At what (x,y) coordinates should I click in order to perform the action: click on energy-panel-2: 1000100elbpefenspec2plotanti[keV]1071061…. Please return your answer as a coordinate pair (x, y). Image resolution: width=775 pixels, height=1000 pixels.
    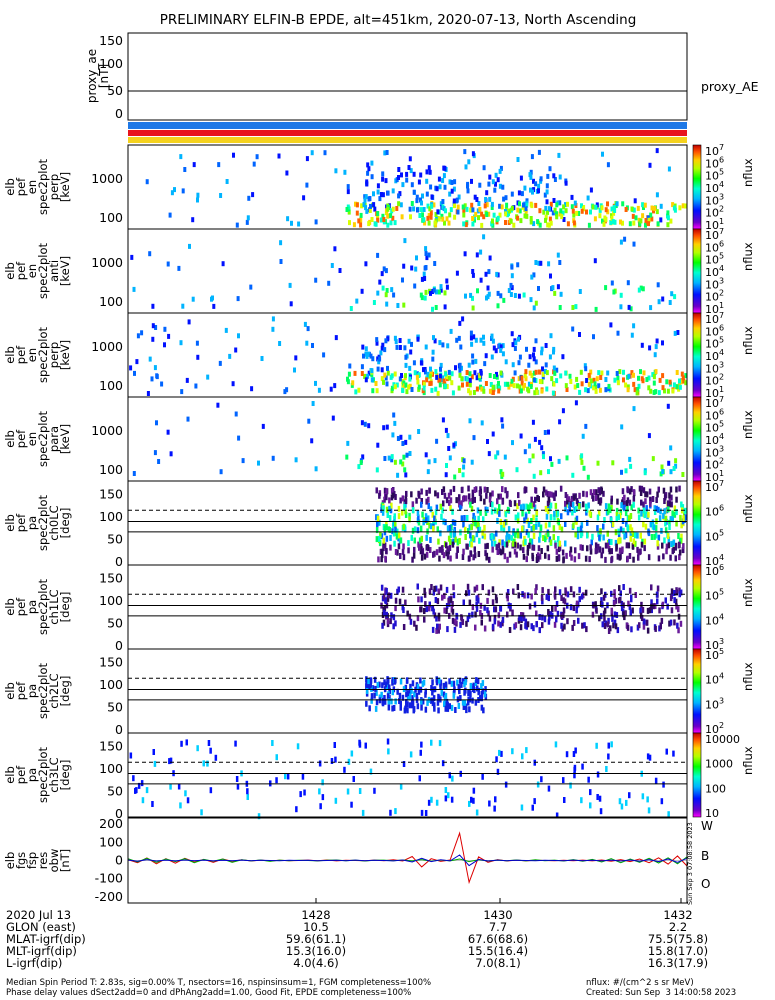
    Looking at the image, I should click on (379, 271).